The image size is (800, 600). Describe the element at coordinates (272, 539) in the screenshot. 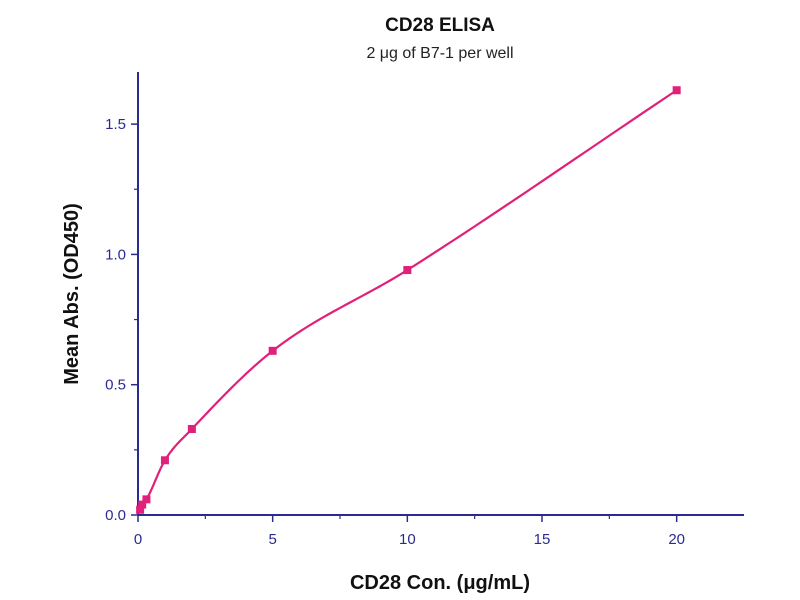

I see `x-tick-label: 5` at that location.